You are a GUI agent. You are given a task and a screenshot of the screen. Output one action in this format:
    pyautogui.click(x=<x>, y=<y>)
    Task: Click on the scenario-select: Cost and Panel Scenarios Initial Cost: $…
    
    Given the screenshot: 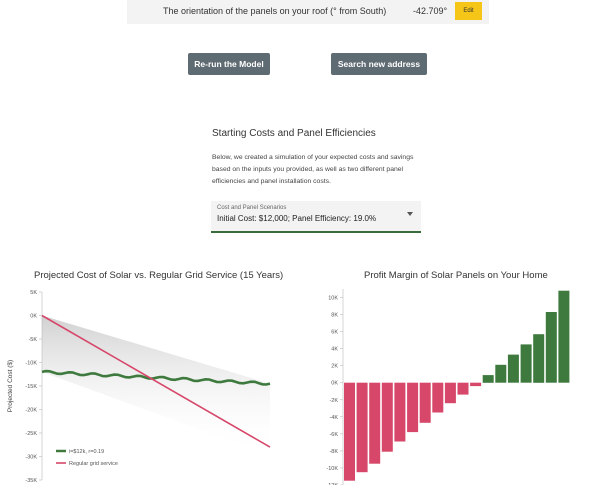 What is the action you would take?
    pyautogui.click(x=316, y=217)
    